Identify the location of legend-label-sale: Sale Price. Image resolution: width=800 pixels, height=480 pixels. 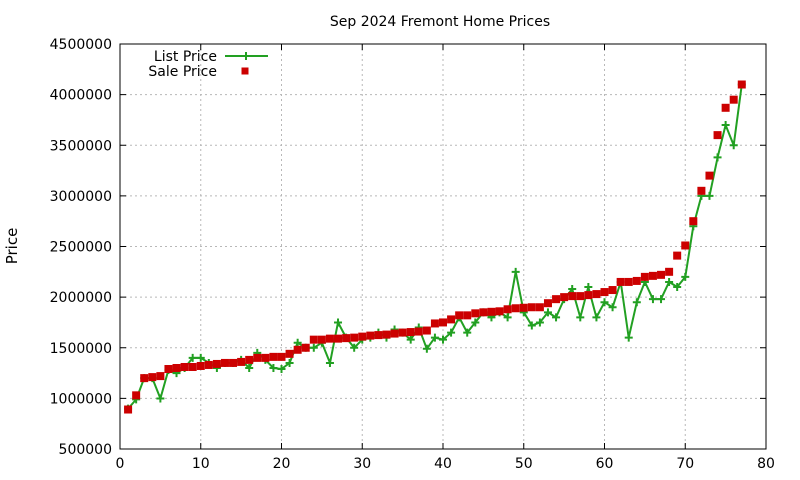
(182, 72).